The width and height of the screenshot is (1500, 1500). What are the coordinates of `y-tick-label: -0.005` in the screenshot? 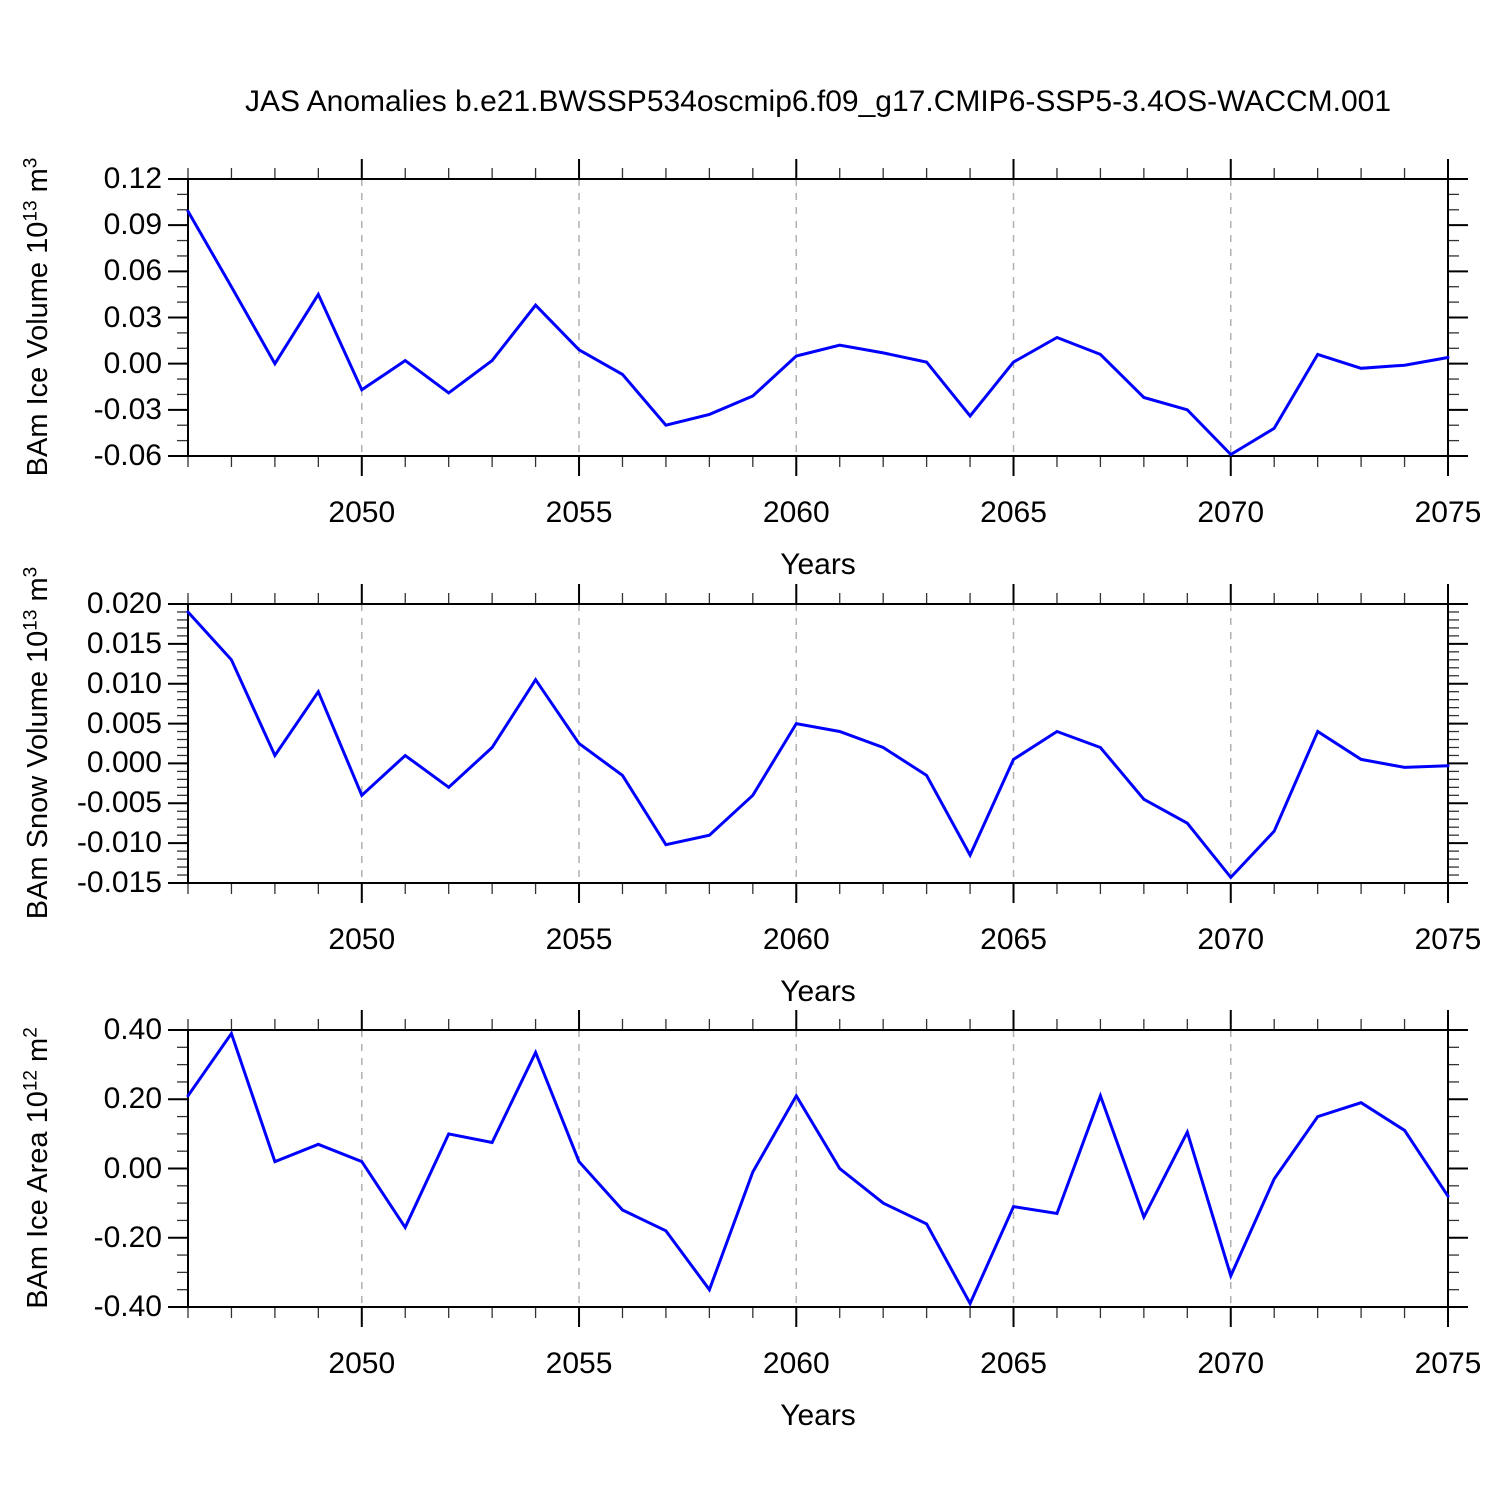 It's located at (119, 803).